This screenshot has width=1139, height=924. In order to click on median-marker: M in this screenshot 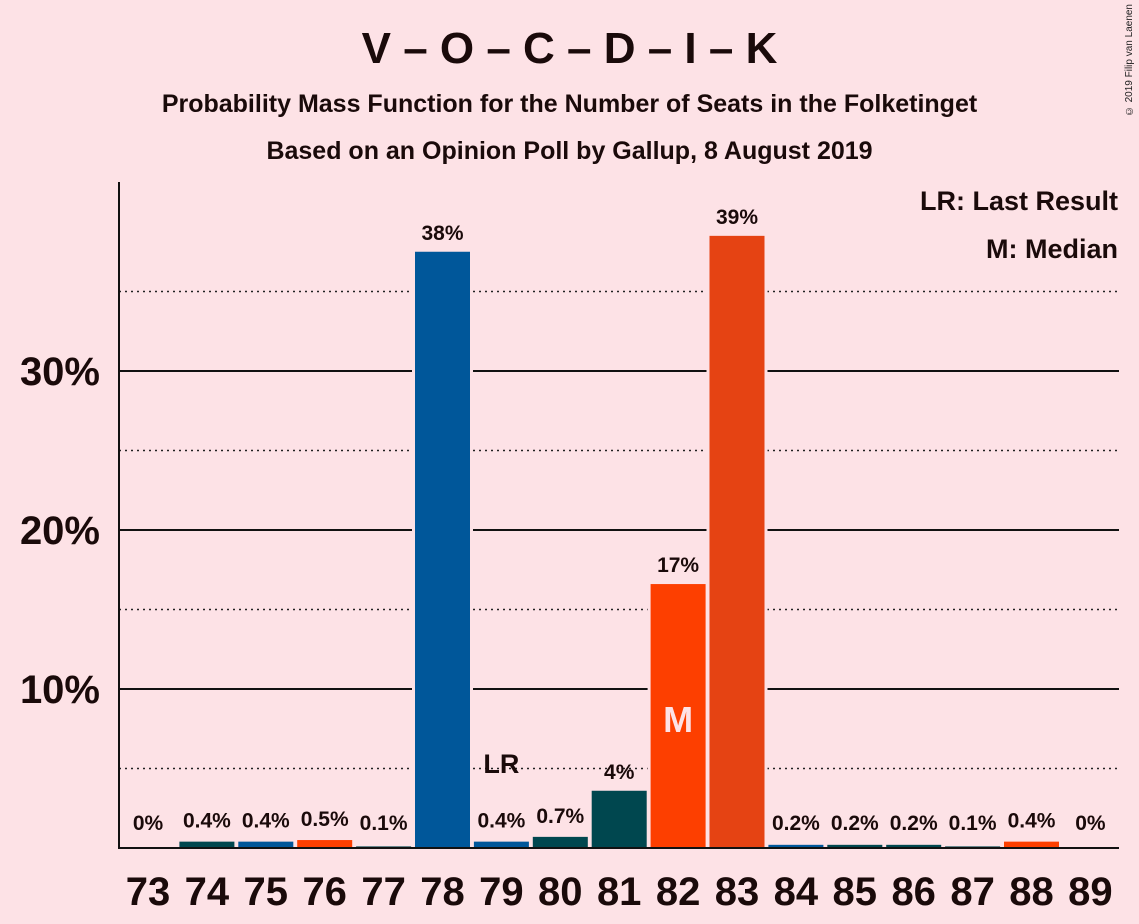, I will do `click(678, 719)`.